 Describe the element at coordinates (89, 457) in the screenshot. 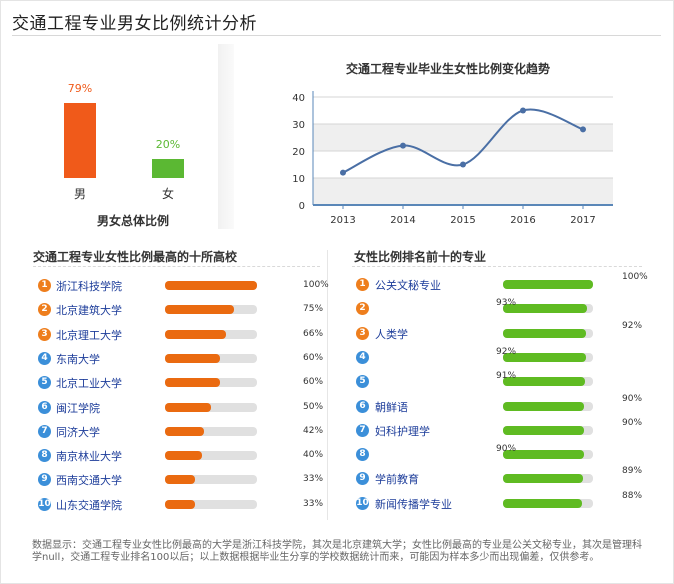

I see `school-name-link: 南京林业大学` at that location.